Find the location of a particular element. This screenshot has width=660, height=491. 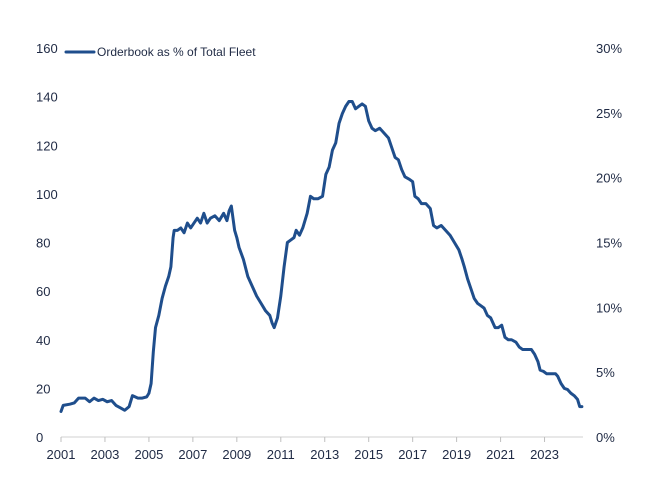

x-tick-label: 2009 is located at coordinates (236, 454).